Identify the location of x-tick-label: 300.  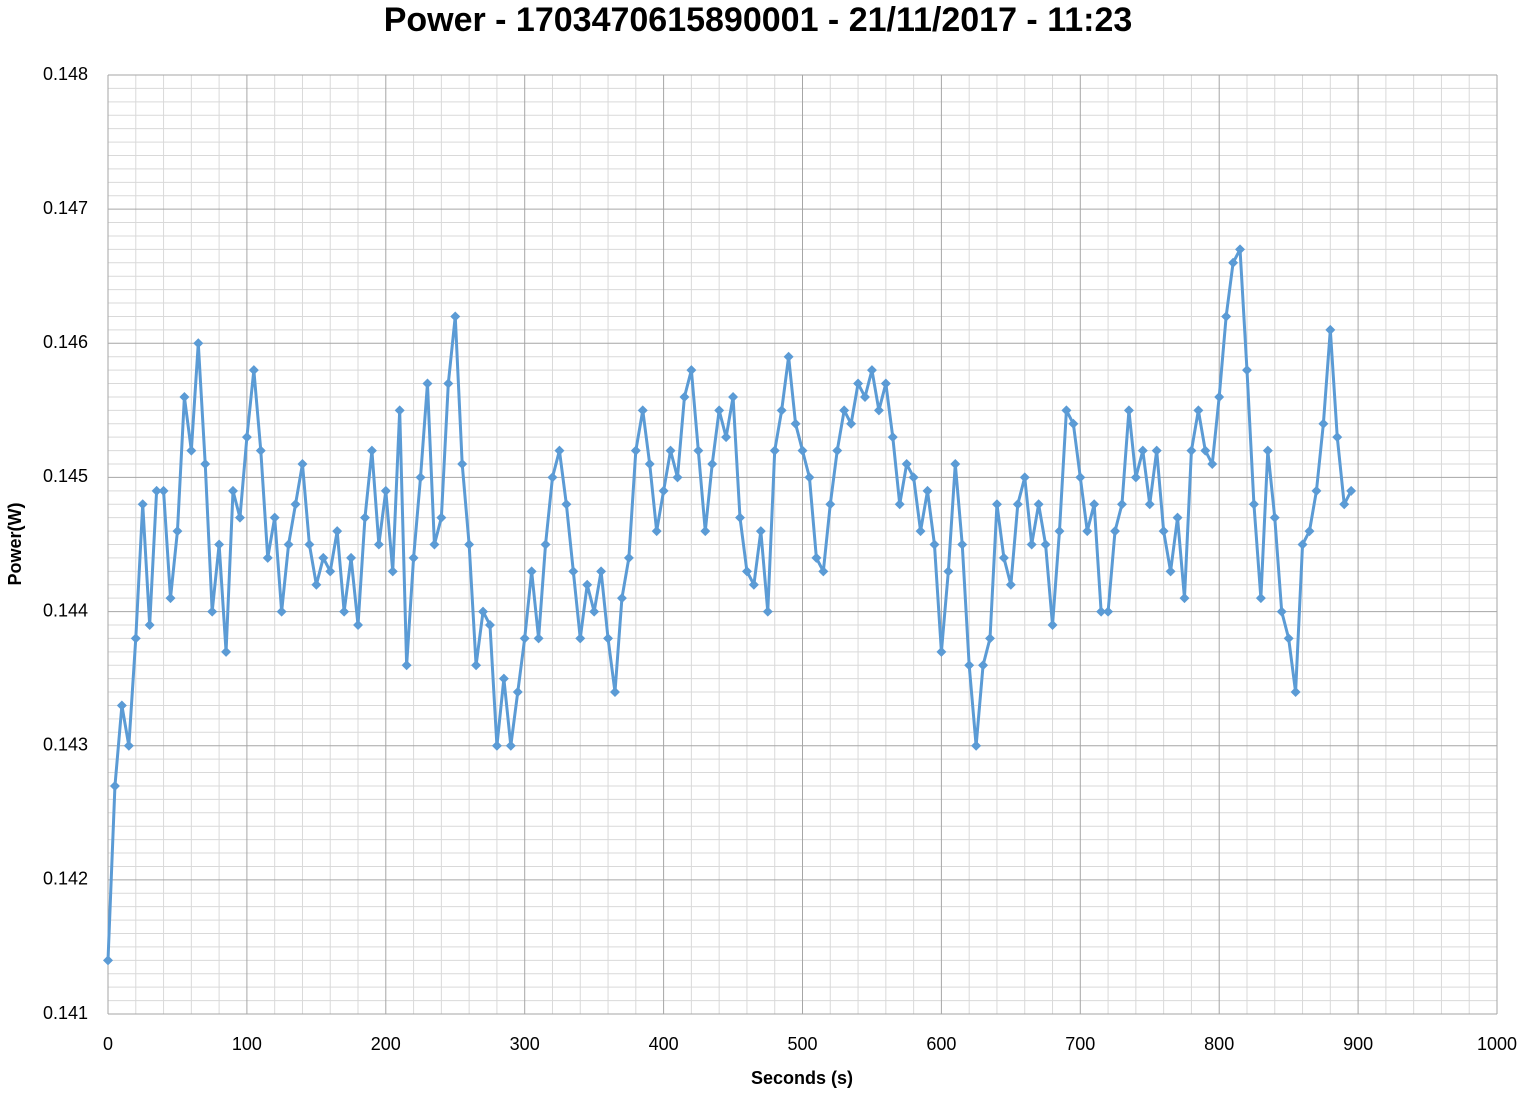
(525, 1044).